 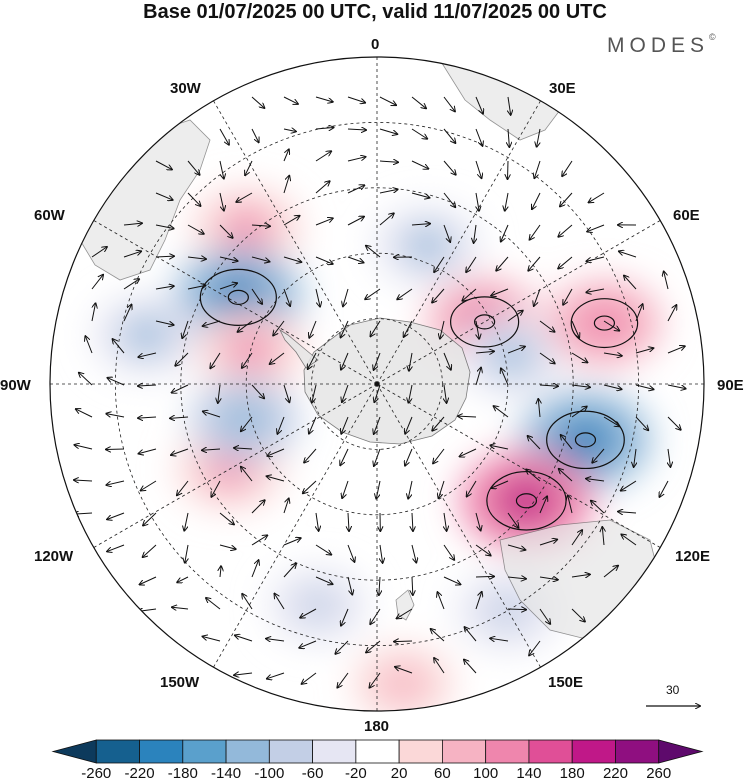 I want to click on lon-label-150w: 150W, so click(x=180, y=682).